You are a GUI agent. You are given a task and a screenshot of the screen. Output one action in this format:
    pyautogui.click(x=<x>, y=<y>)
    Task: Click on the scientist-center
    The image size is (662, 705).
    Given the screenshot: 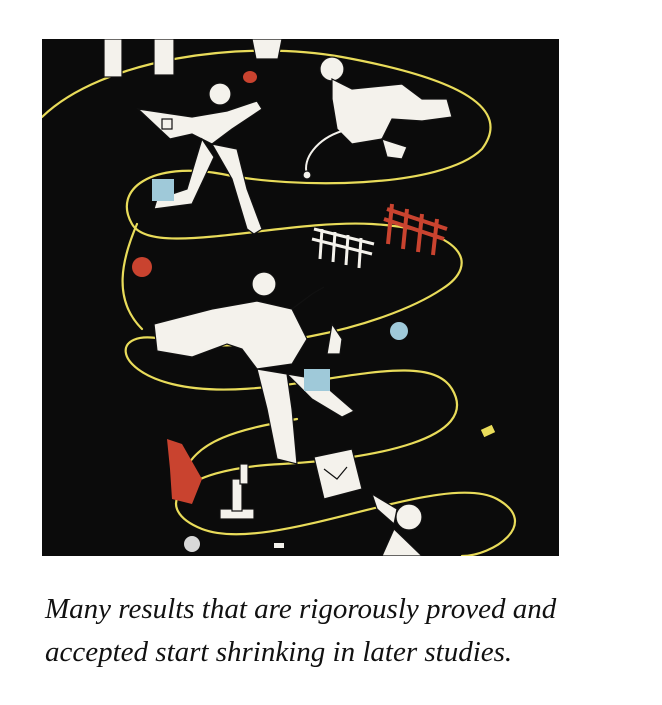 What is the action you would take?
    pyautogui.click(x=254, y=368)
    